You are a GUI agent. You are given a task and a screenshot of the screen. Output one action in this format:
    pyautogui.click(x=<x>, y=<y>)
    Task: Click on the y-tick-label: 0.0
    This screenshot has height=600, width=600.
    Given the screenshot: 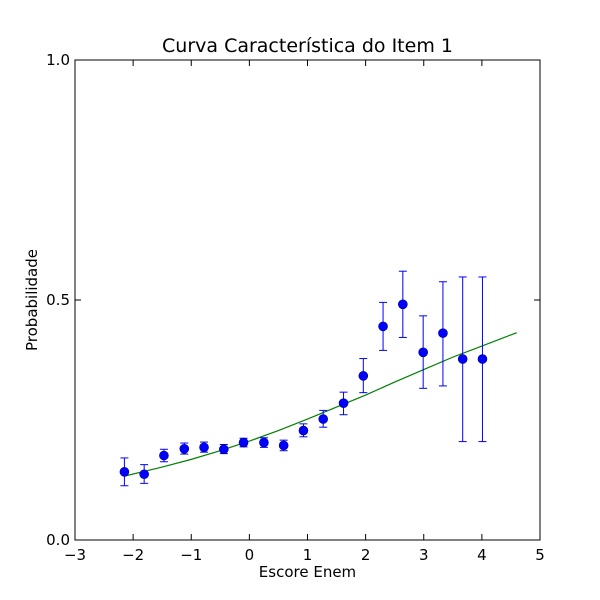 What is the action you would take?
    pyautogui.click(x=58, y=540)
    